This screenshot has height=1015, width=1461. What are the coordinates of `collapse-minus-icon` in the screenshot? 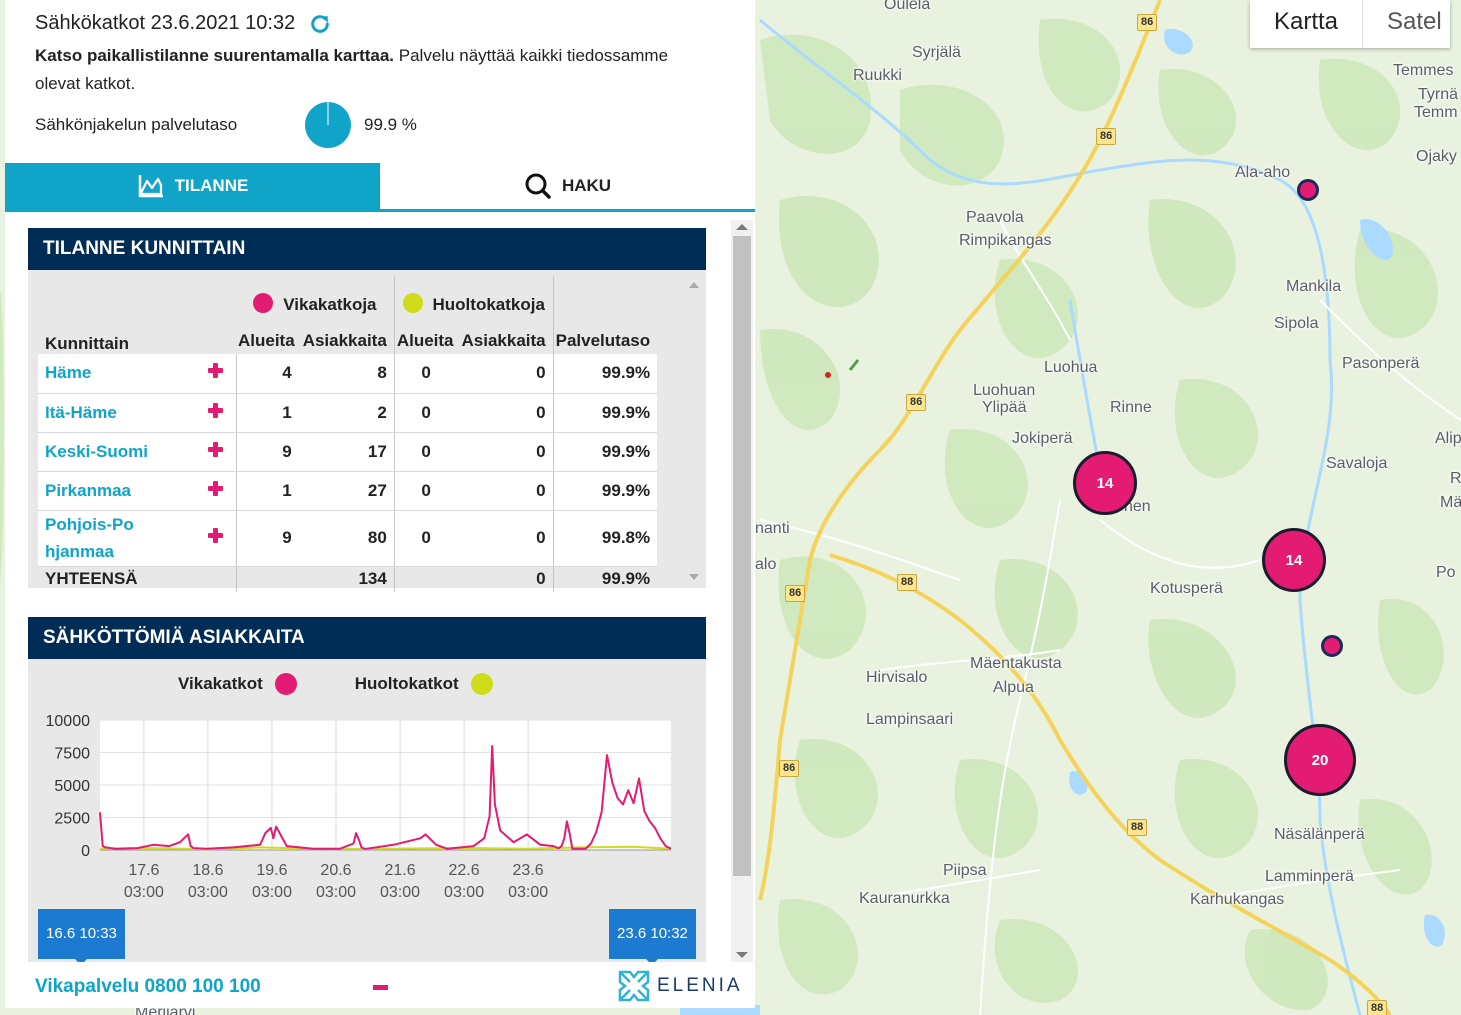 It's located at (380, 987).